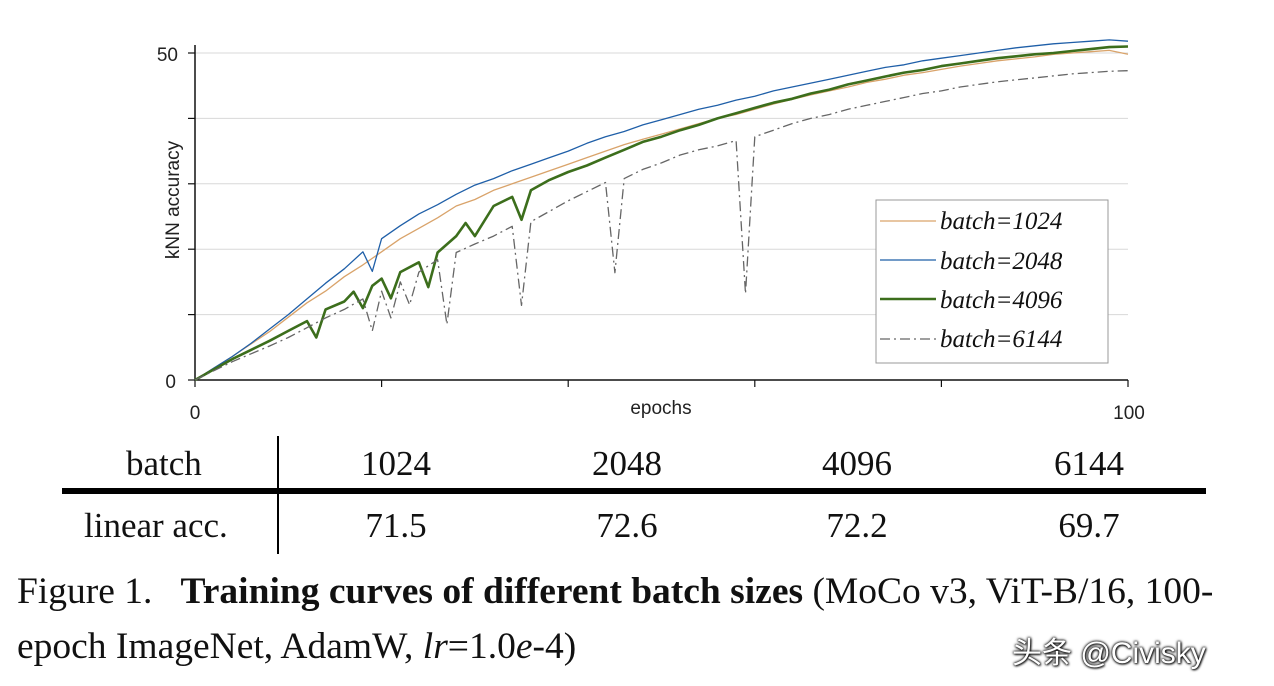 Image resolution: width=1274 pixels, height=686 pixels. Describe the element at coordinates (195, 413) in the screenshot. I see `x-tick-label-0: 0` at that location.